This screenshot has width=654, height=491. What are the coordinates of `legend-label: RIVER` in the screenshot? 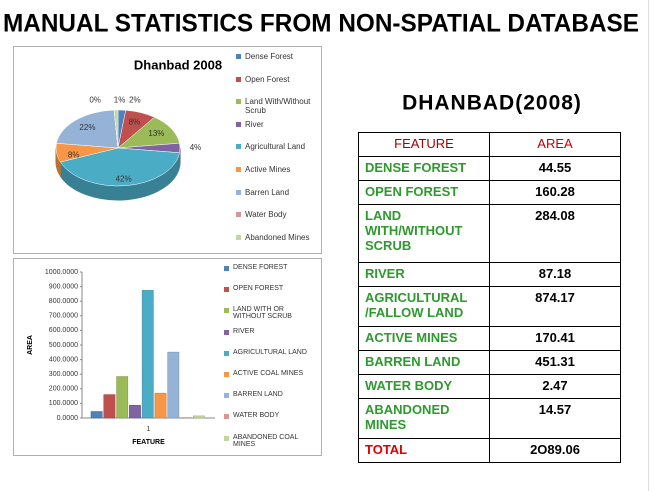 It's located at (244, 331).